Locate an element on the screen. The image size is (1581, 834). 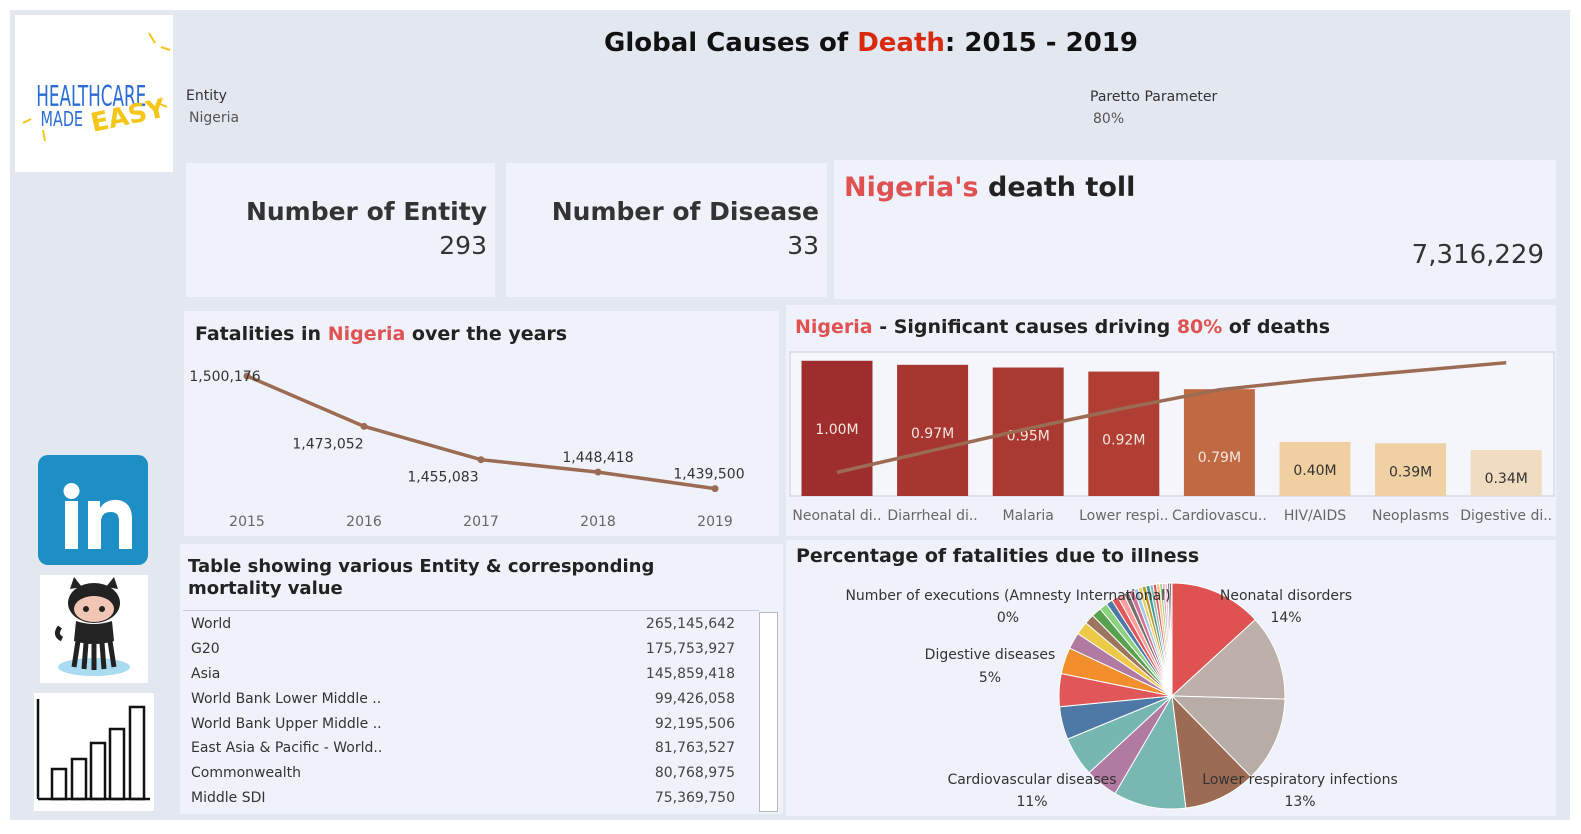
logo-graphic: HEALTHCARE MADE EASY is located at coordinates (96, 87).